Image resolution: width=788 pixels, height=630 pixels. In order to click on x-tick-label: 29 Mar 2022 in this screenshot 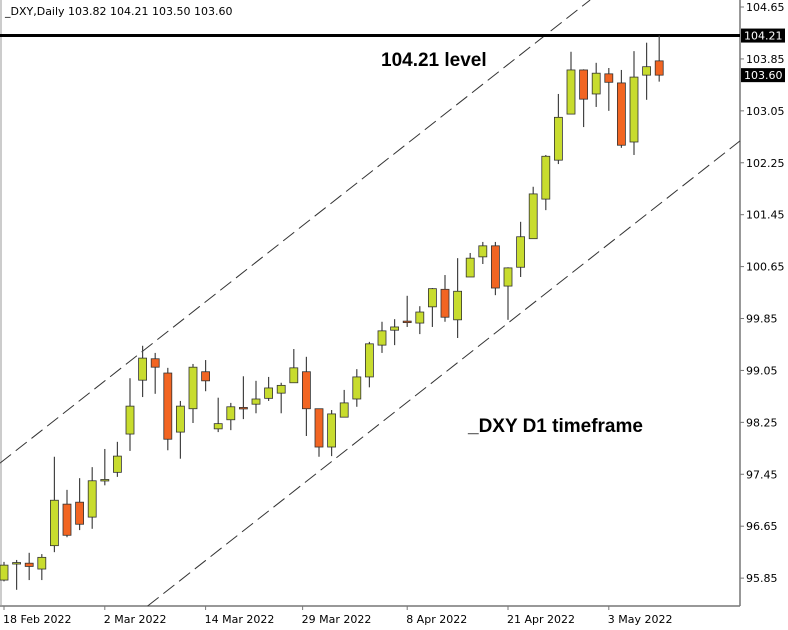, I will do `click(337, 619)`.